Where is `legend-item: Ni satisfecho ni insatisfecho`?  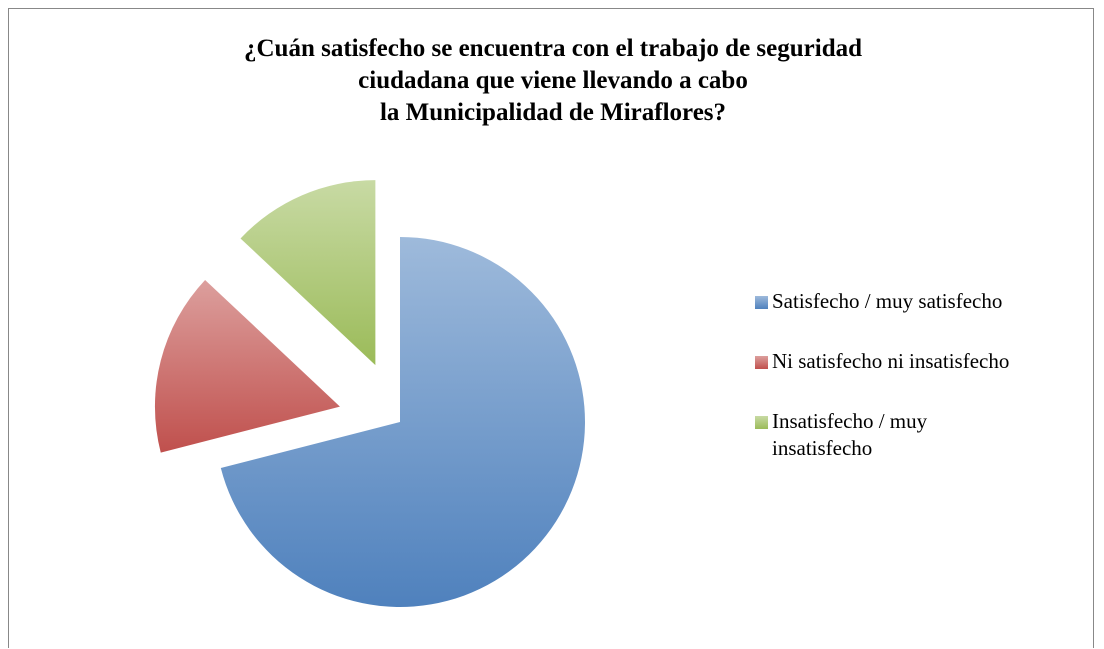 legend-item: Ni satisfecho ni insatisfecho is located at coordinates (928, 361).